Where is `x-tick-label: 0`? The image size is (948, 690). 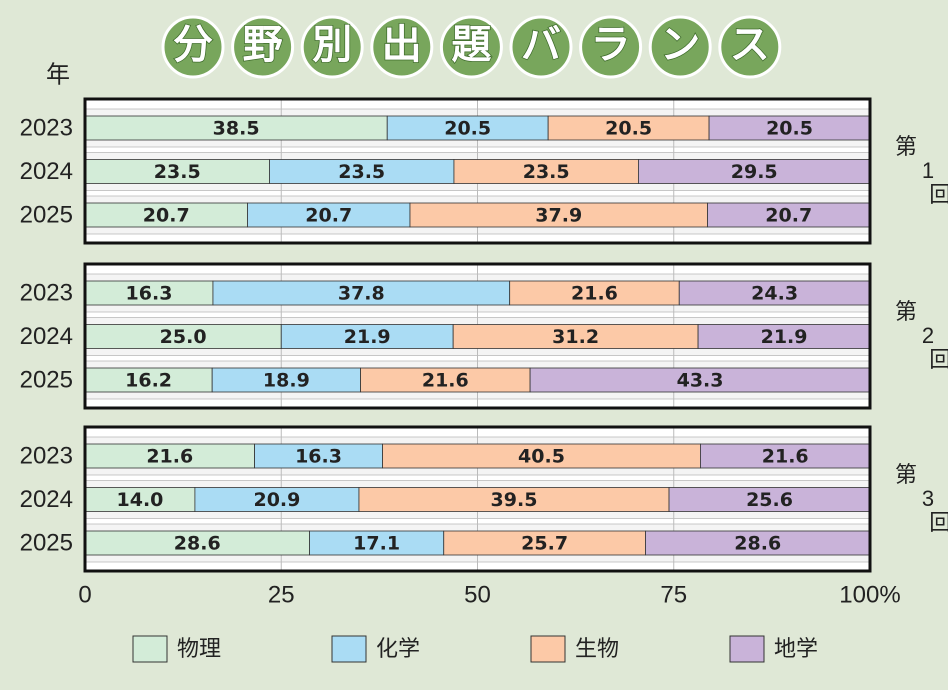 x-tick-label: 0 is located at coordinates (84, 594).